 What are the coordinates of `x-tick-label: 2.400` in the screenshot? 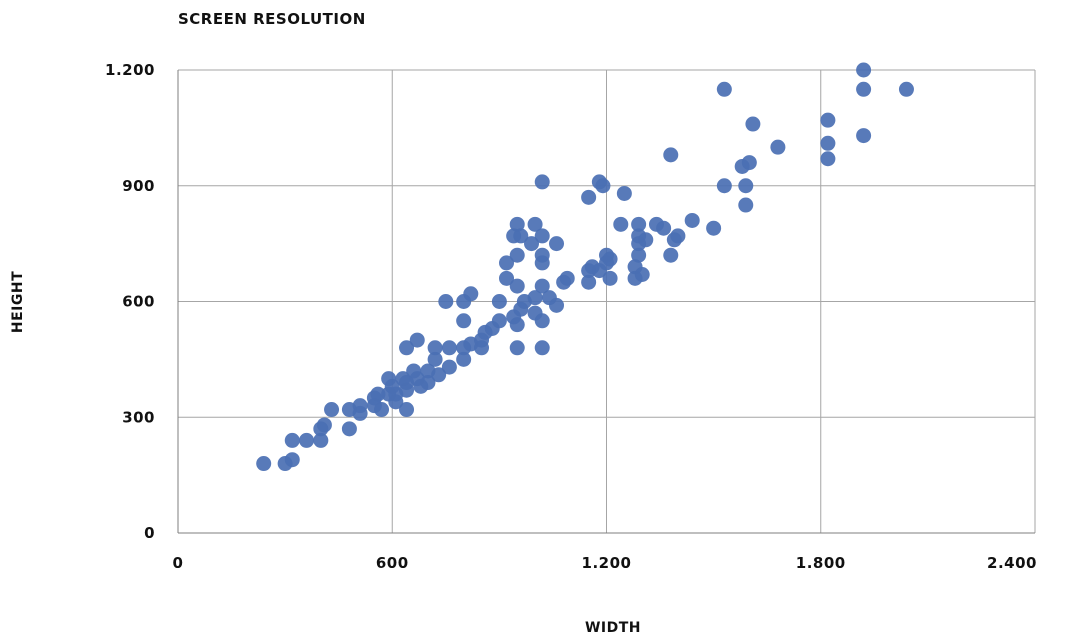 It's located at (1012, 563).